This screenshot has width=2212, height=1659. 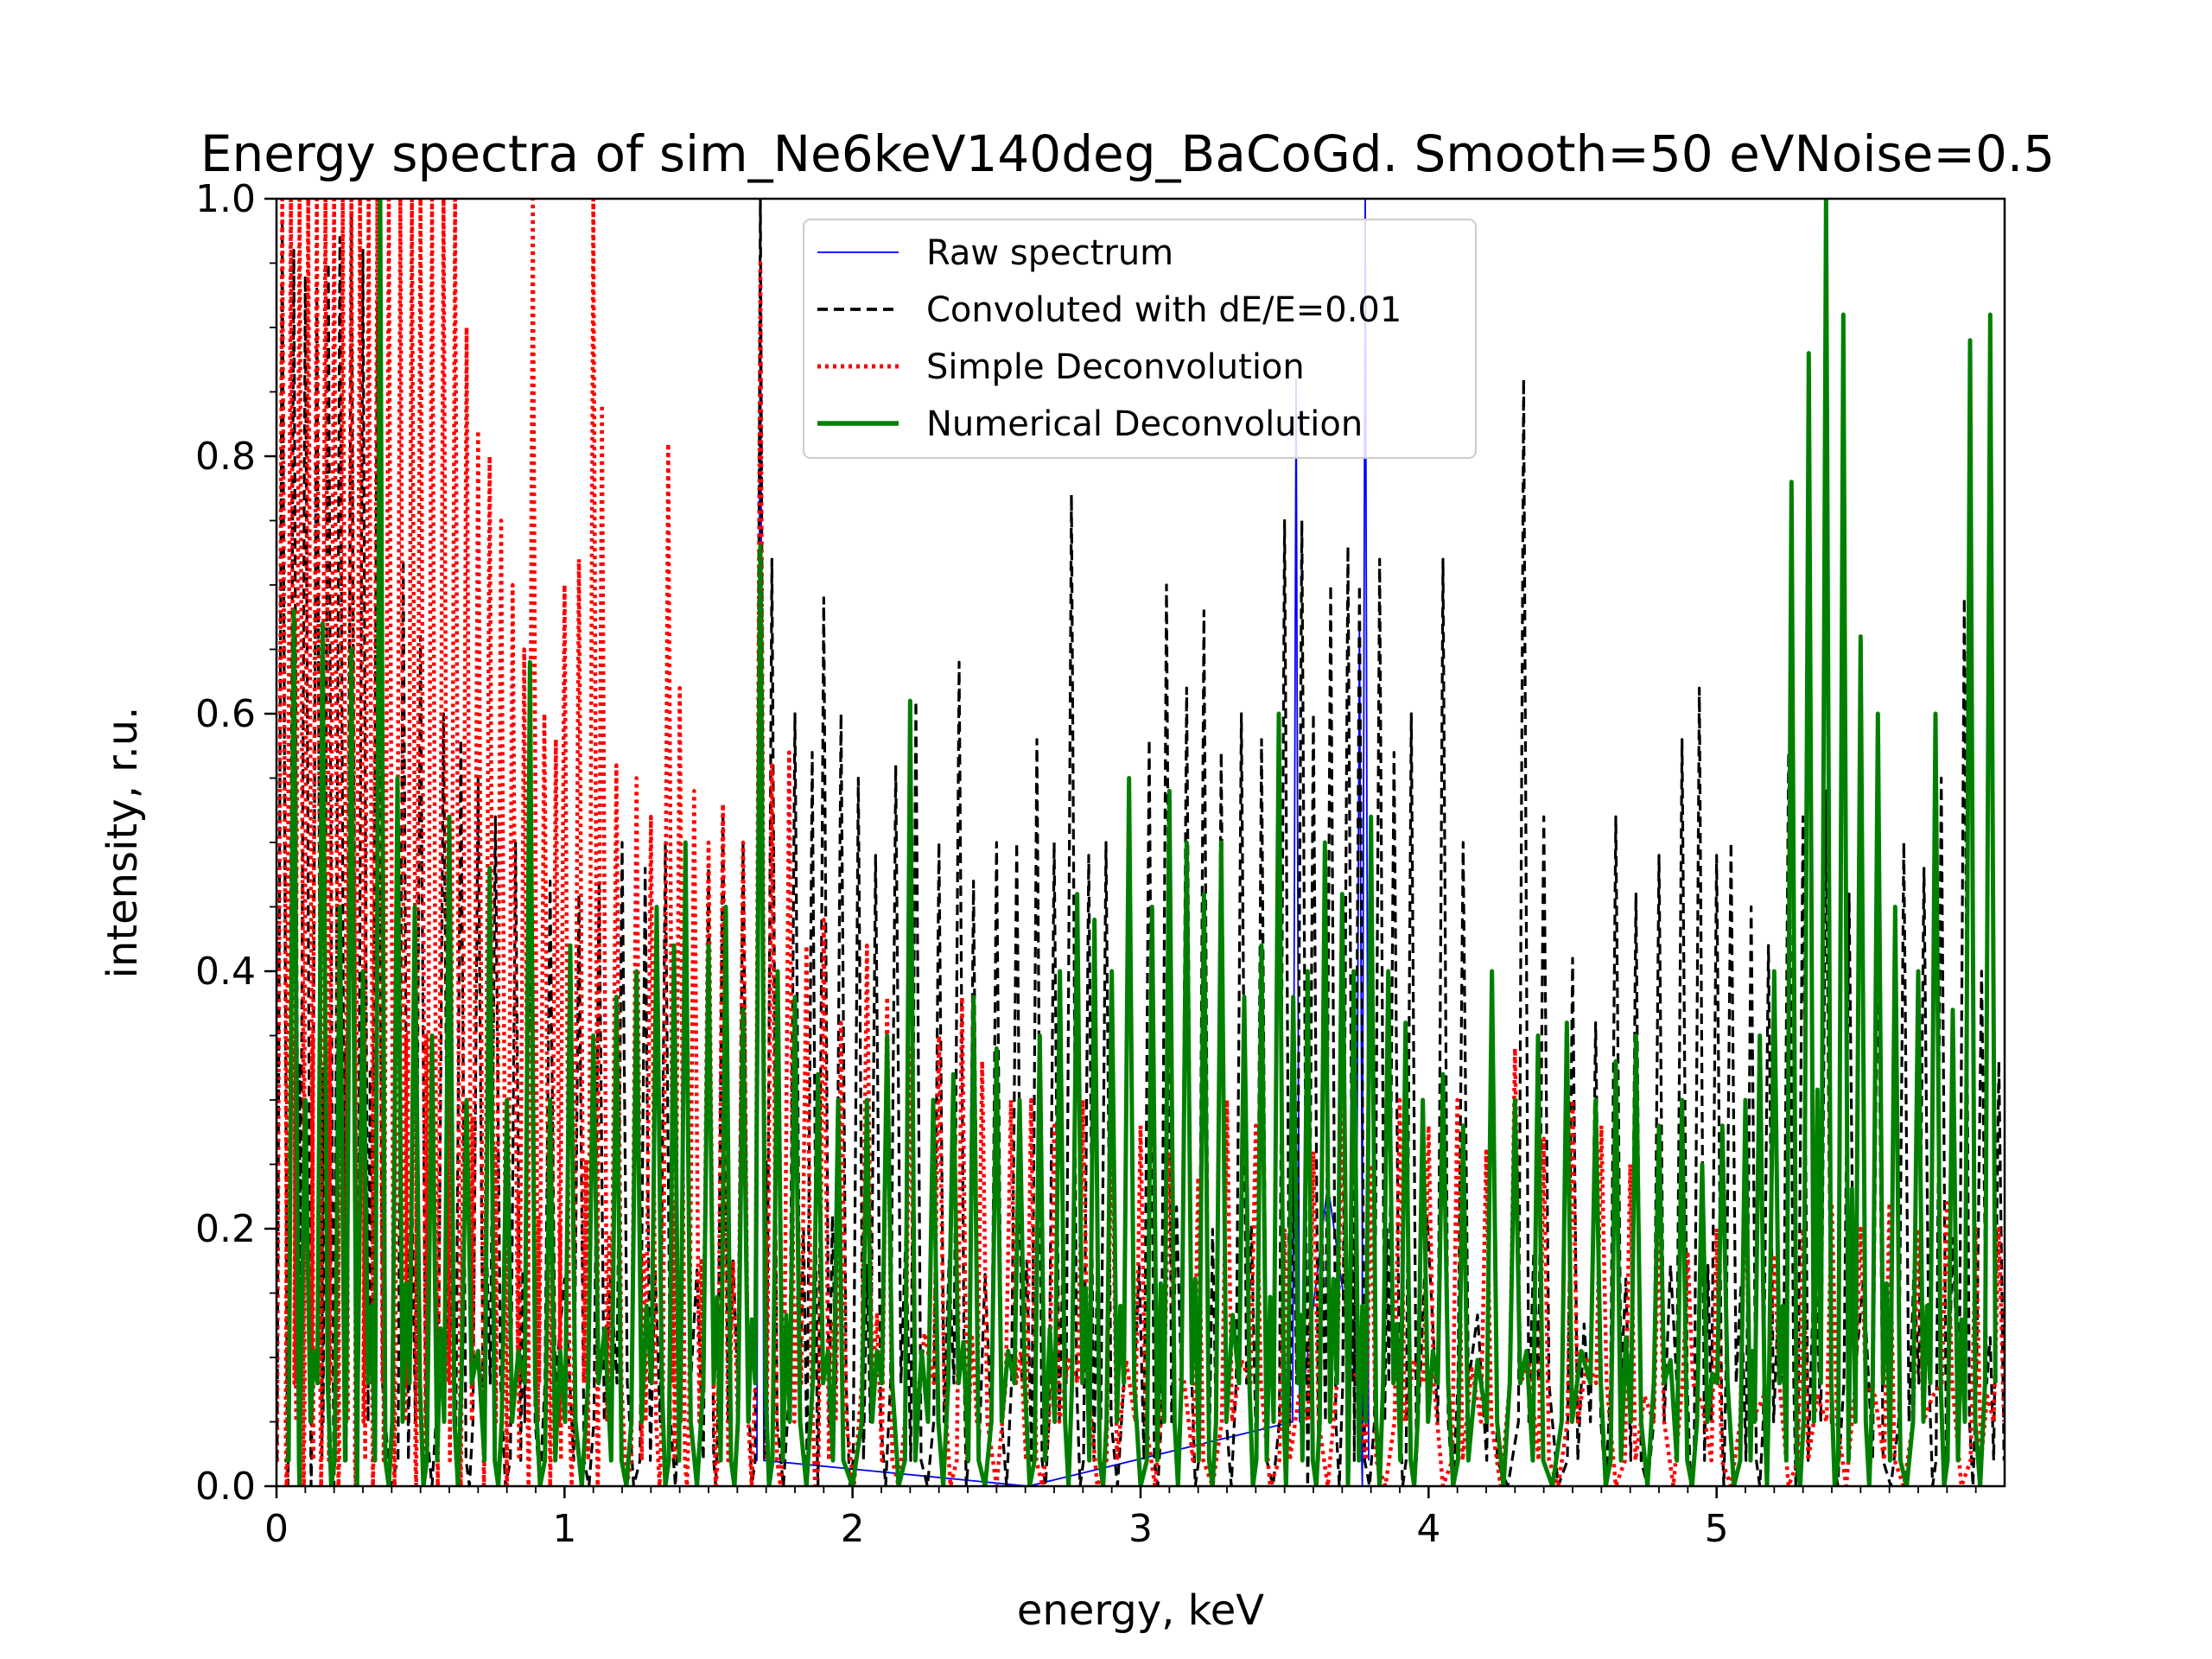 I want to click on y-tick-label: 0.2, so click(x=225, y=1229).